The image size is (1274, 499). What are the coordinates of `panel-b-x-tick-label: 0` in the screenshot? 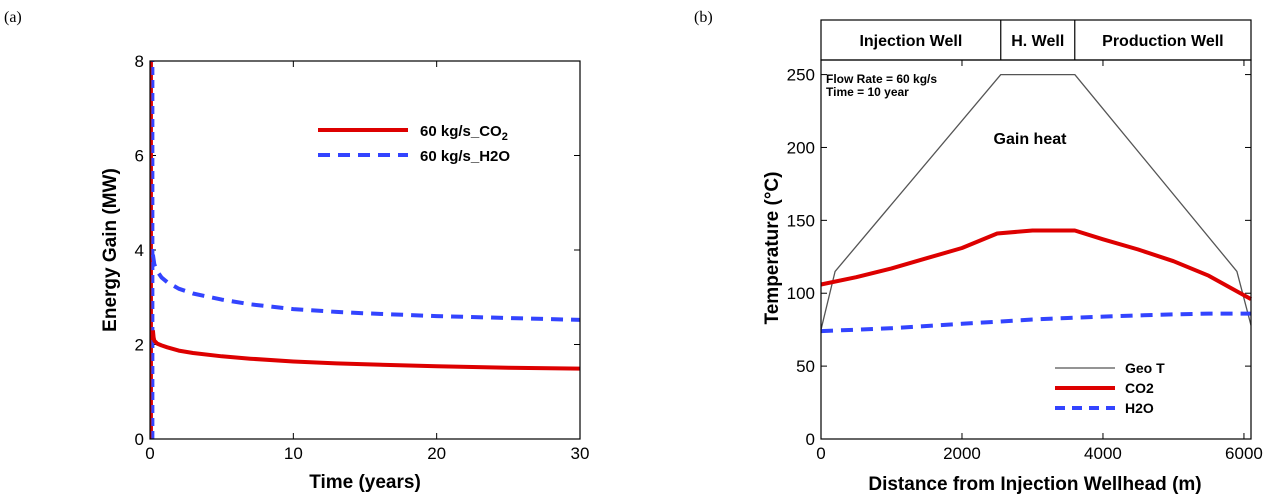 It's located at (820, 453).